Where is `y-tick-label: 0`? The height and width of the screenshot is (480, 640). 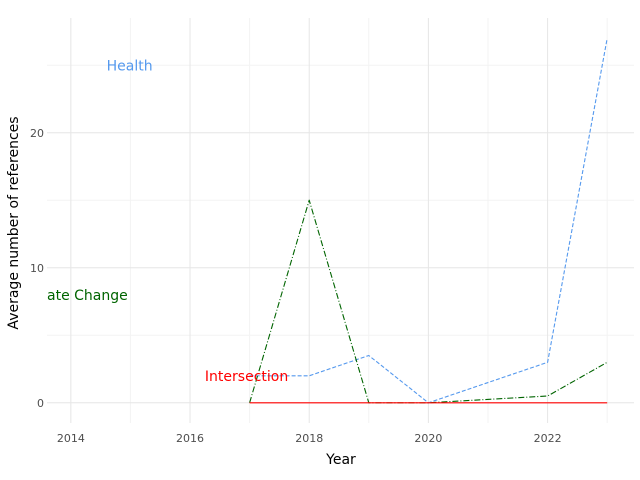 y-tick-label: 0 is located at coordinates (40, 403).